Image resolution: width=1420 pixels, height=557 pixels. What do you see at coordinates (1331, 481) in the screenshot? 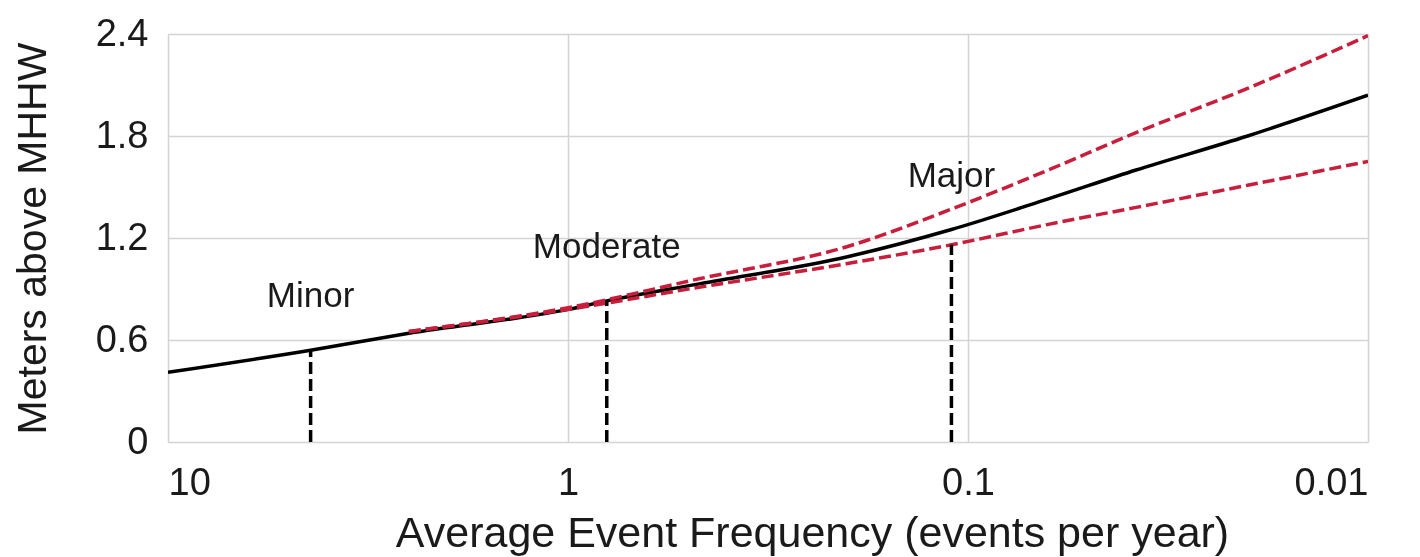
I see `x-tick-label: 0.01` at bounding box center [1331, 481].